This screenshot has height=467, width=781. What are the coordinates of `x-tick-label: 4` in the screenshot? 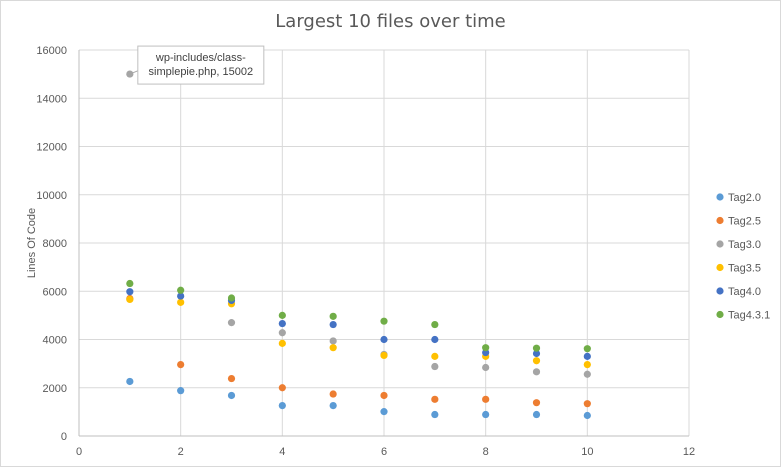 It's located at (282, 452).